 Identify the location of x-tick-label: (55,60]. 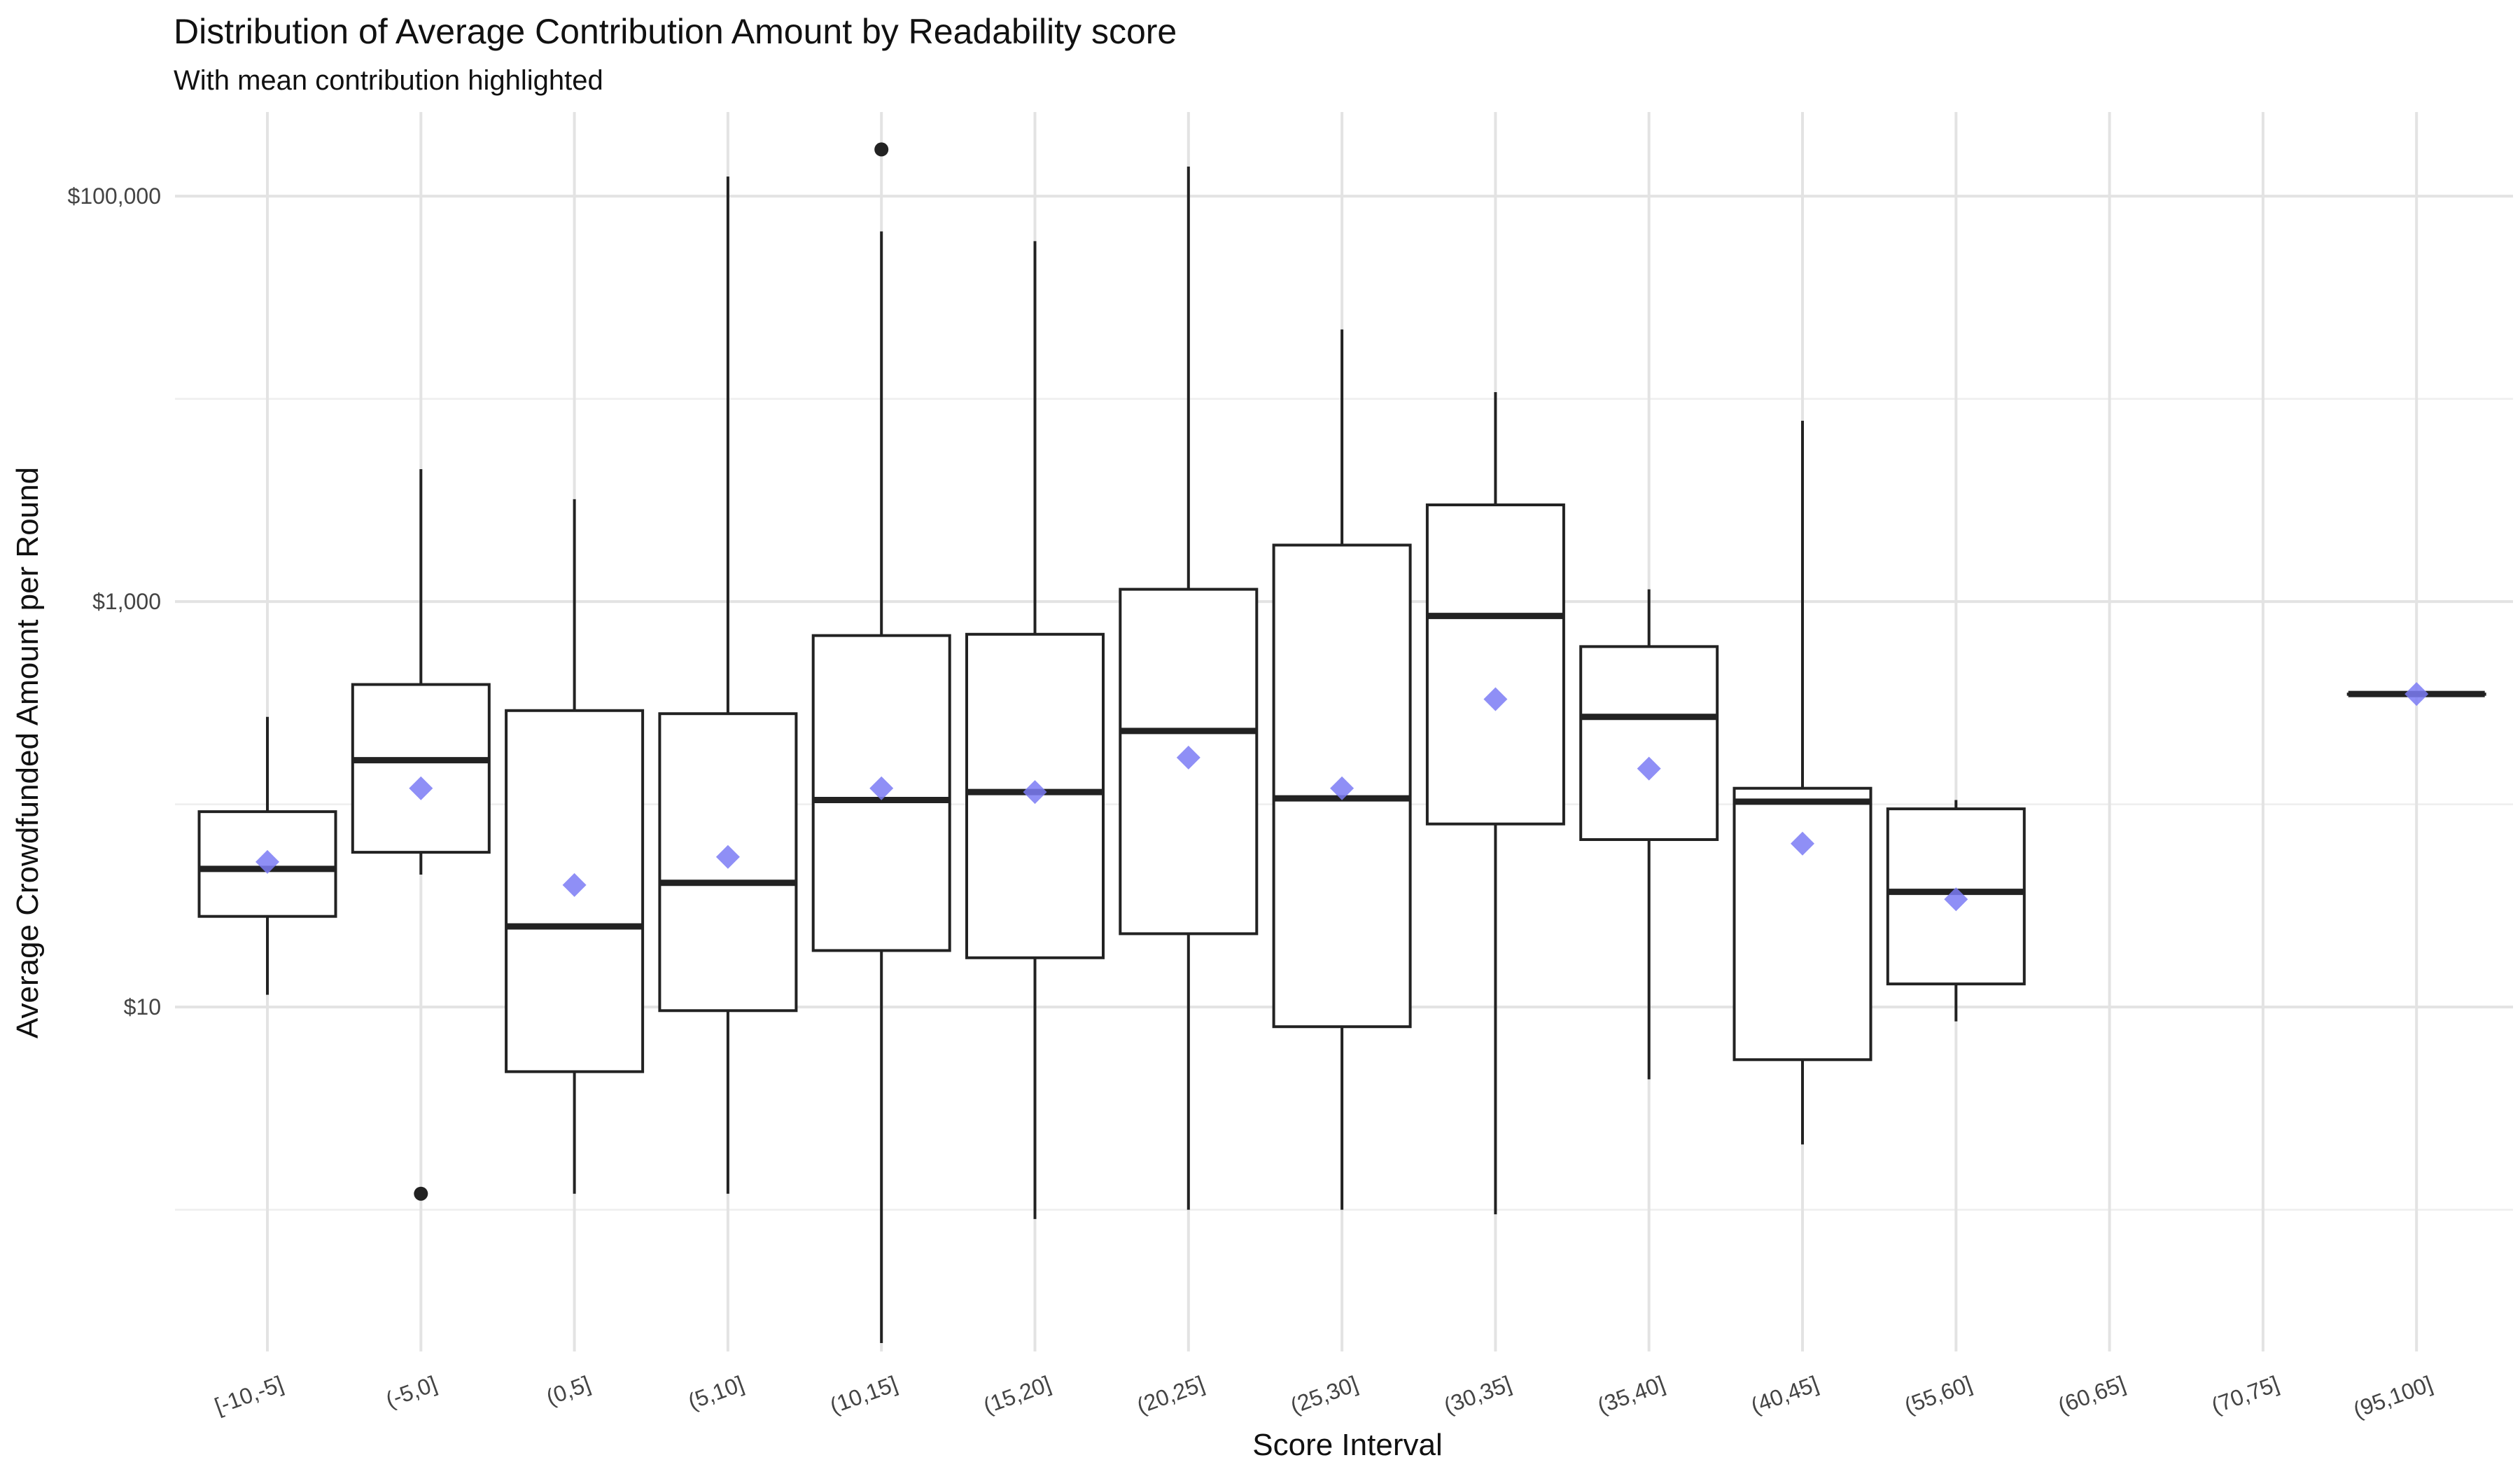
(1938, 1395).